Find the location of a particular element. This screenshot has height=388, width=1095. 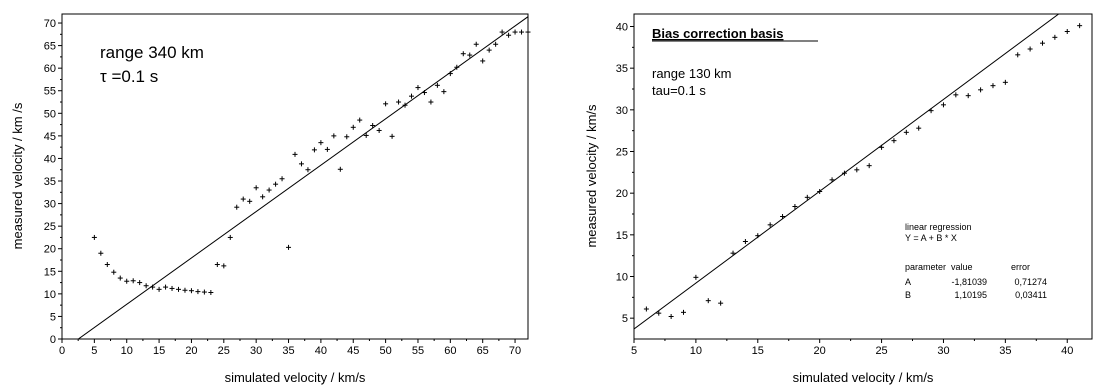

right-x-tick-label: 40 is located at coordinates (1067, 351).